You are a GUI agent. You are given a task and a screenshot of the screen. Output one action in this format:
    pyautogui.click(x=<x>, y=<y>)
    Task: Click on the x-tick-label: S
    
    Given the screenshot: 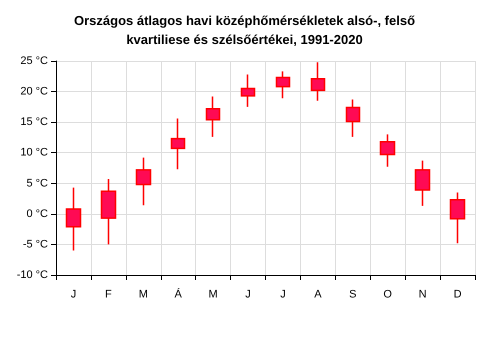 What is the action you would take?
    pyautogui.click(x=352, y=294)
    